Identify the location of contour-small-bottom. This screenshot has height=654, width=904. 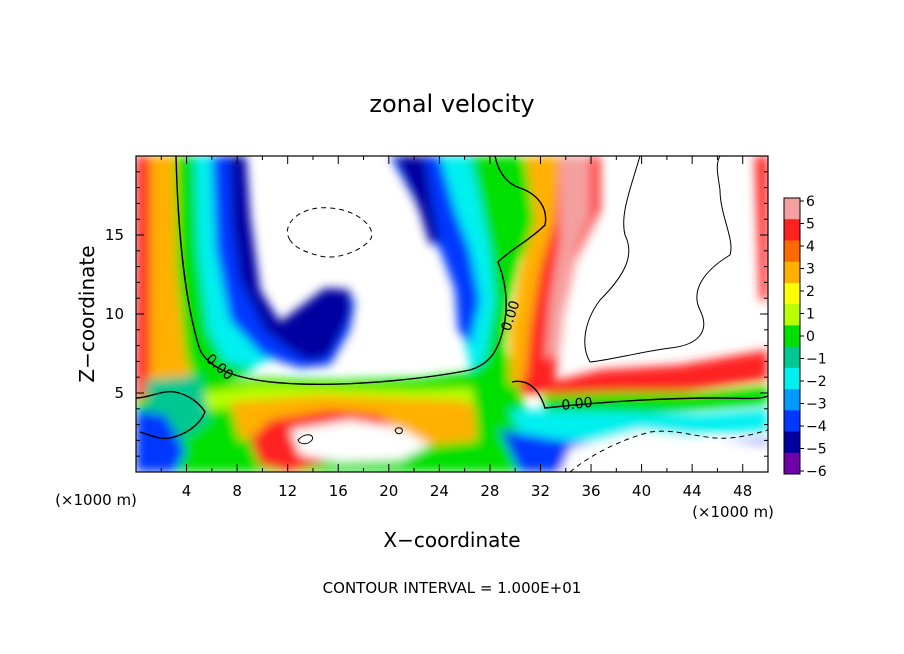
(305, 439).